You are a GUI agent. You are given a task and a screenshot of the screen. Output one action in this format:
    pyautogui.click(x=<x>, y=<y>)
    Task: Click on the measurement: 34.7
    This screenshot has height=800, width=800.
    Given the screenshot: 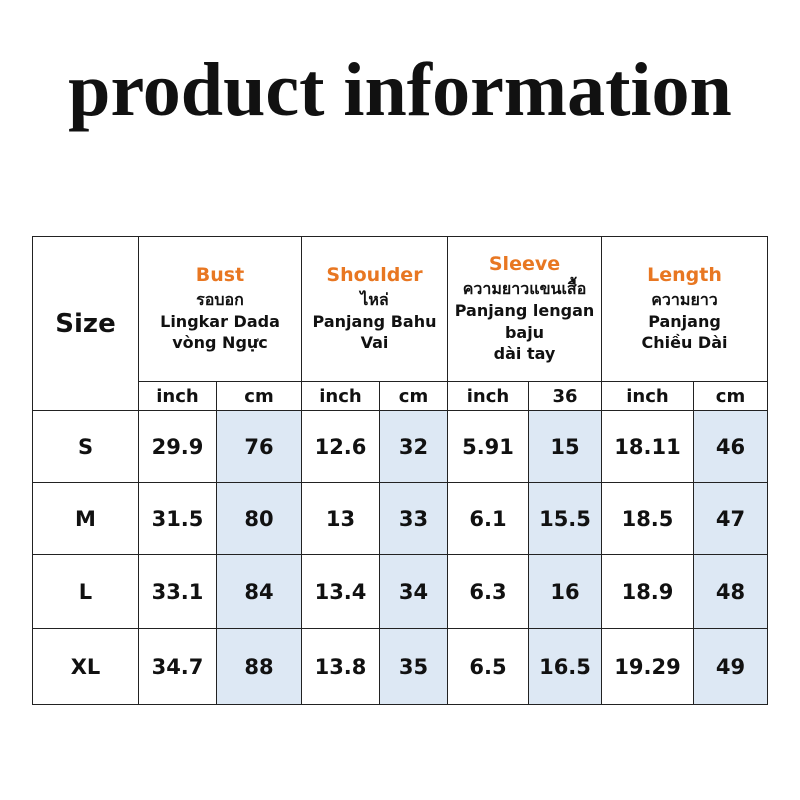 What is the action you would take?
    pyautogui.click(x=177, y=666)
    